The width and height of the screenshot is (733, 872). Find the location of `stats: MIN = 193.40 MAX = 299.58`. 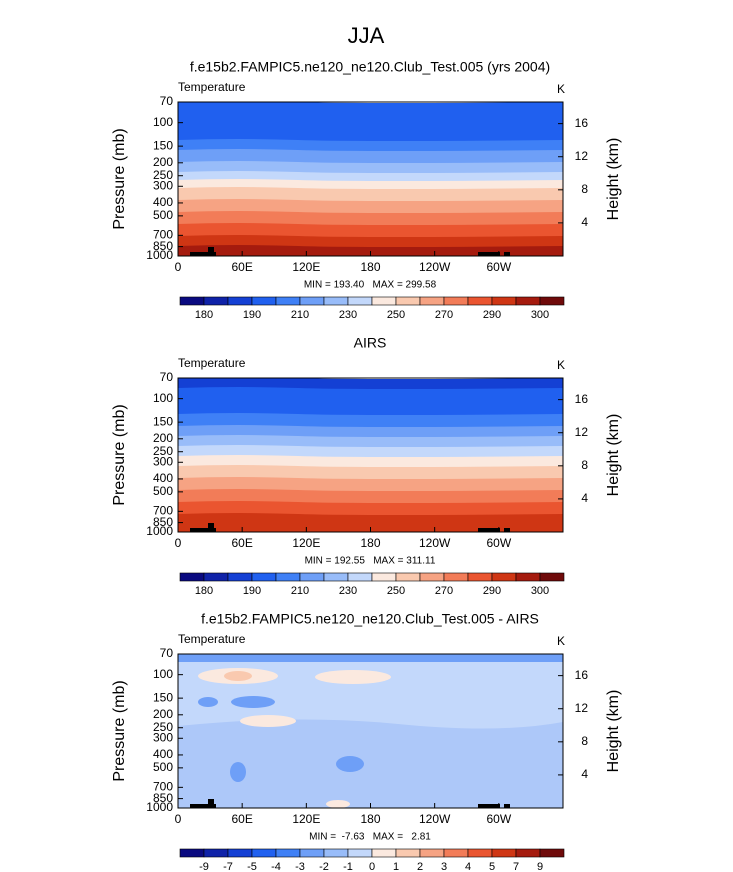

stats: MIN = 193.40 MAX = 299.58 is located at coordinates (370, 285).